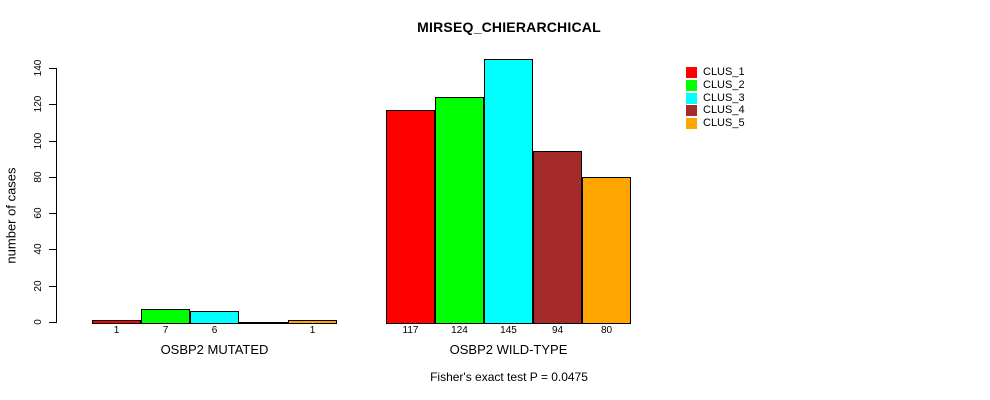  Describe the element at coordinates (606, 330) in the screenshot. I see `bar-value-label: 80` at that location.